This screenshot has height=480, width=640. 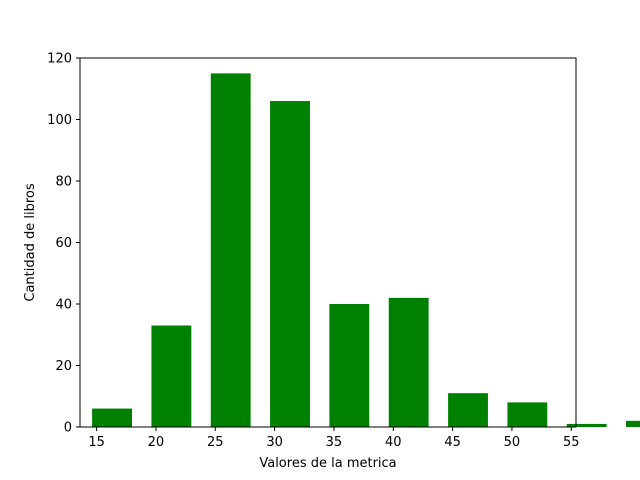 What do you see at coordinates (59, 120) in the screenshot?
I see `y-tick-label-5: 100` at bounding box center [59, 120].